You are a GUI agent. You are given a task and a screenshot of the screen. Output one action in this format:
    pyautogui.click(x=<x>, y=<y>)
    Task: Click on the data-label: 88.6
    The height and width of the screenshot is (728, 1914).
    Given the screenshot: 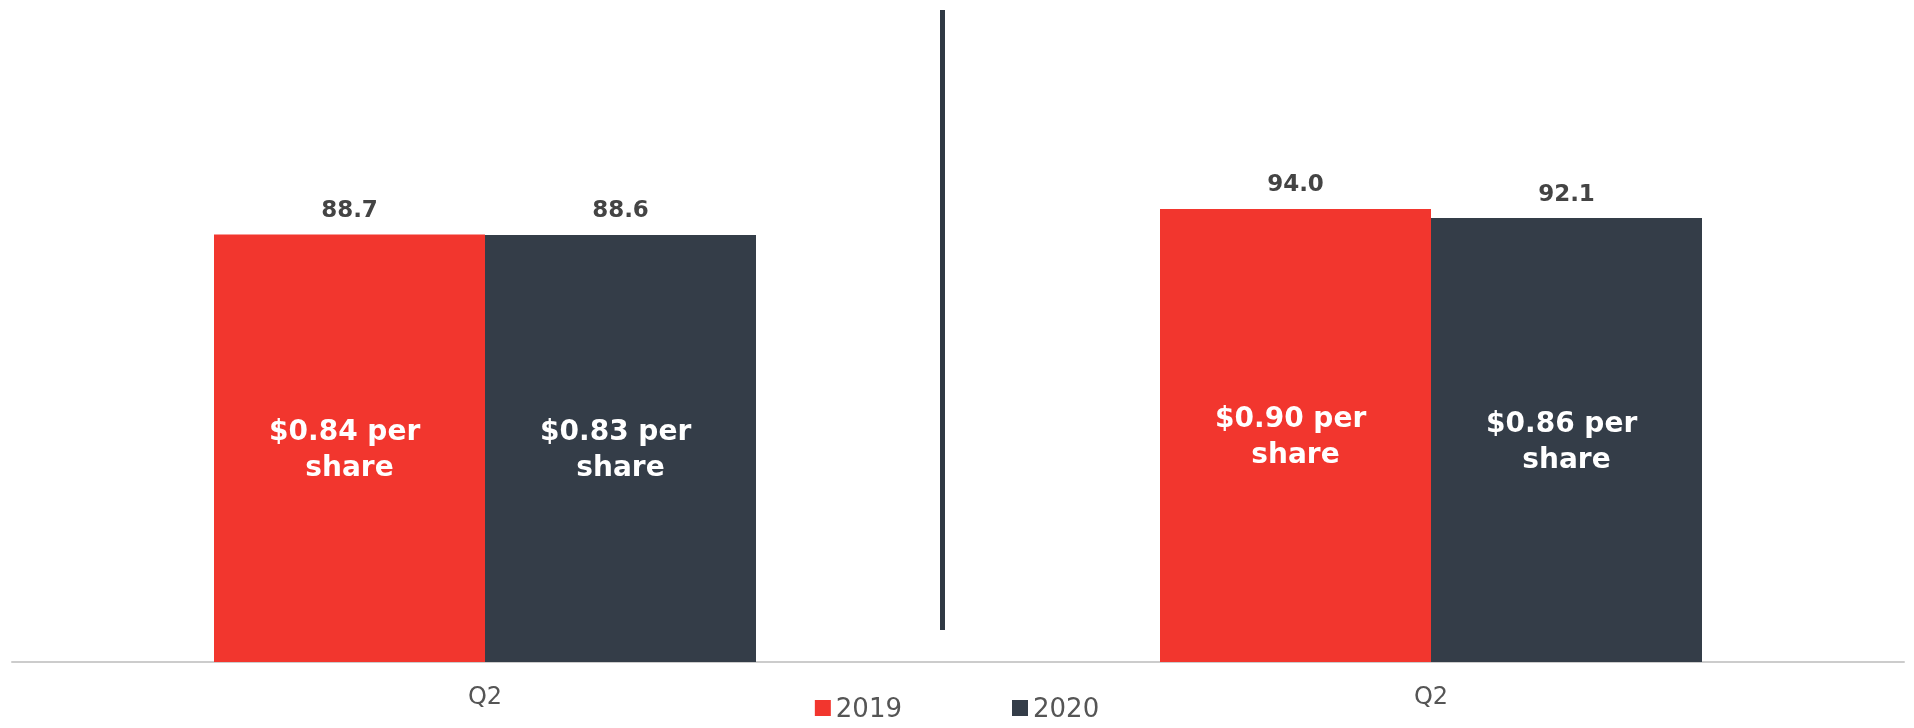 What is the action you would take?
    pyautogui.click(x=620, y=209)
    